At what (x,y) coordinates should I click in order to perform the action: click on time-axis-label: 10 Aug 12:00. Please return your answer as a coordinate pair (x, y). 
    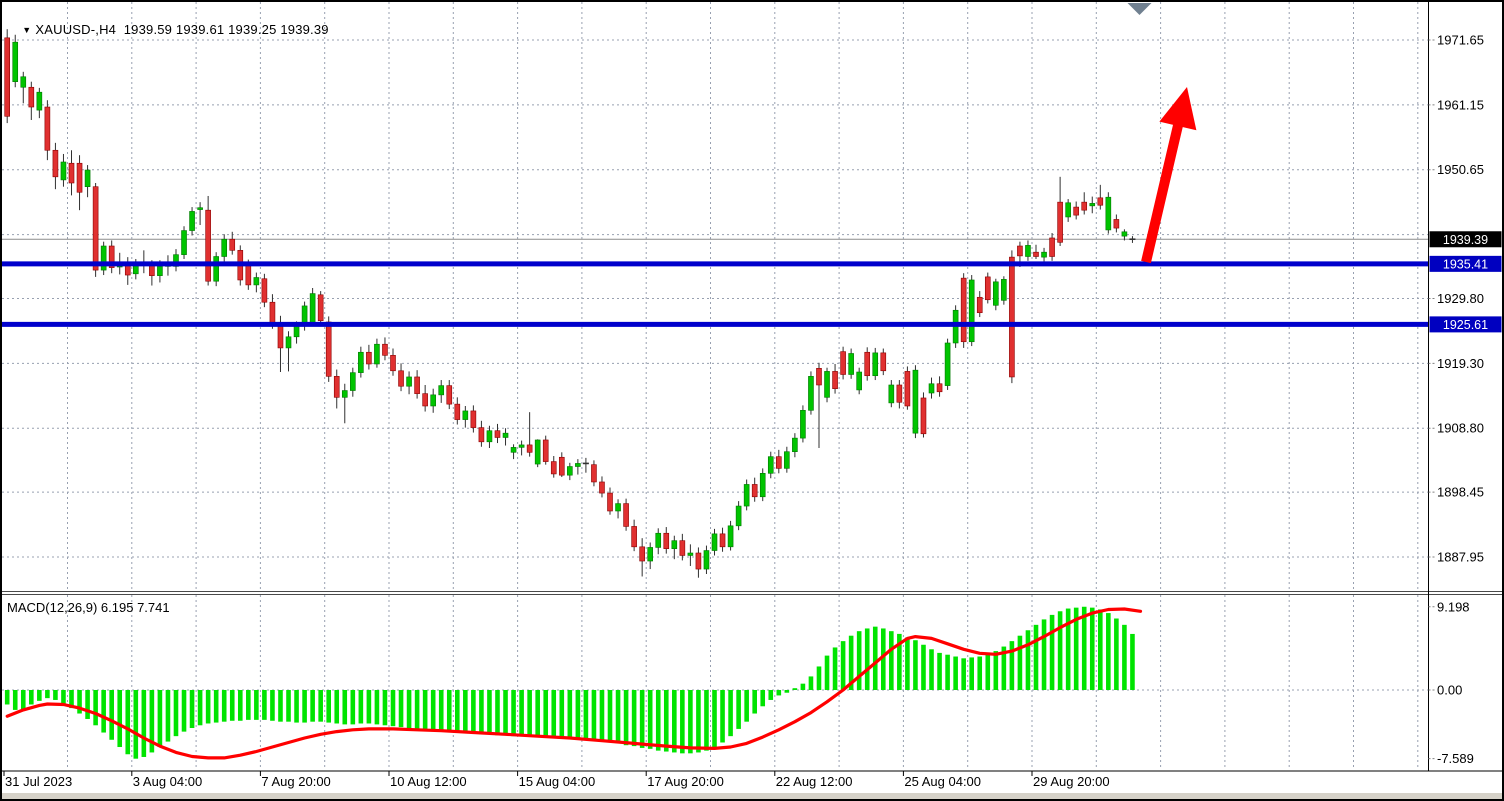
    Looking at the image, I should click on (428, 781).